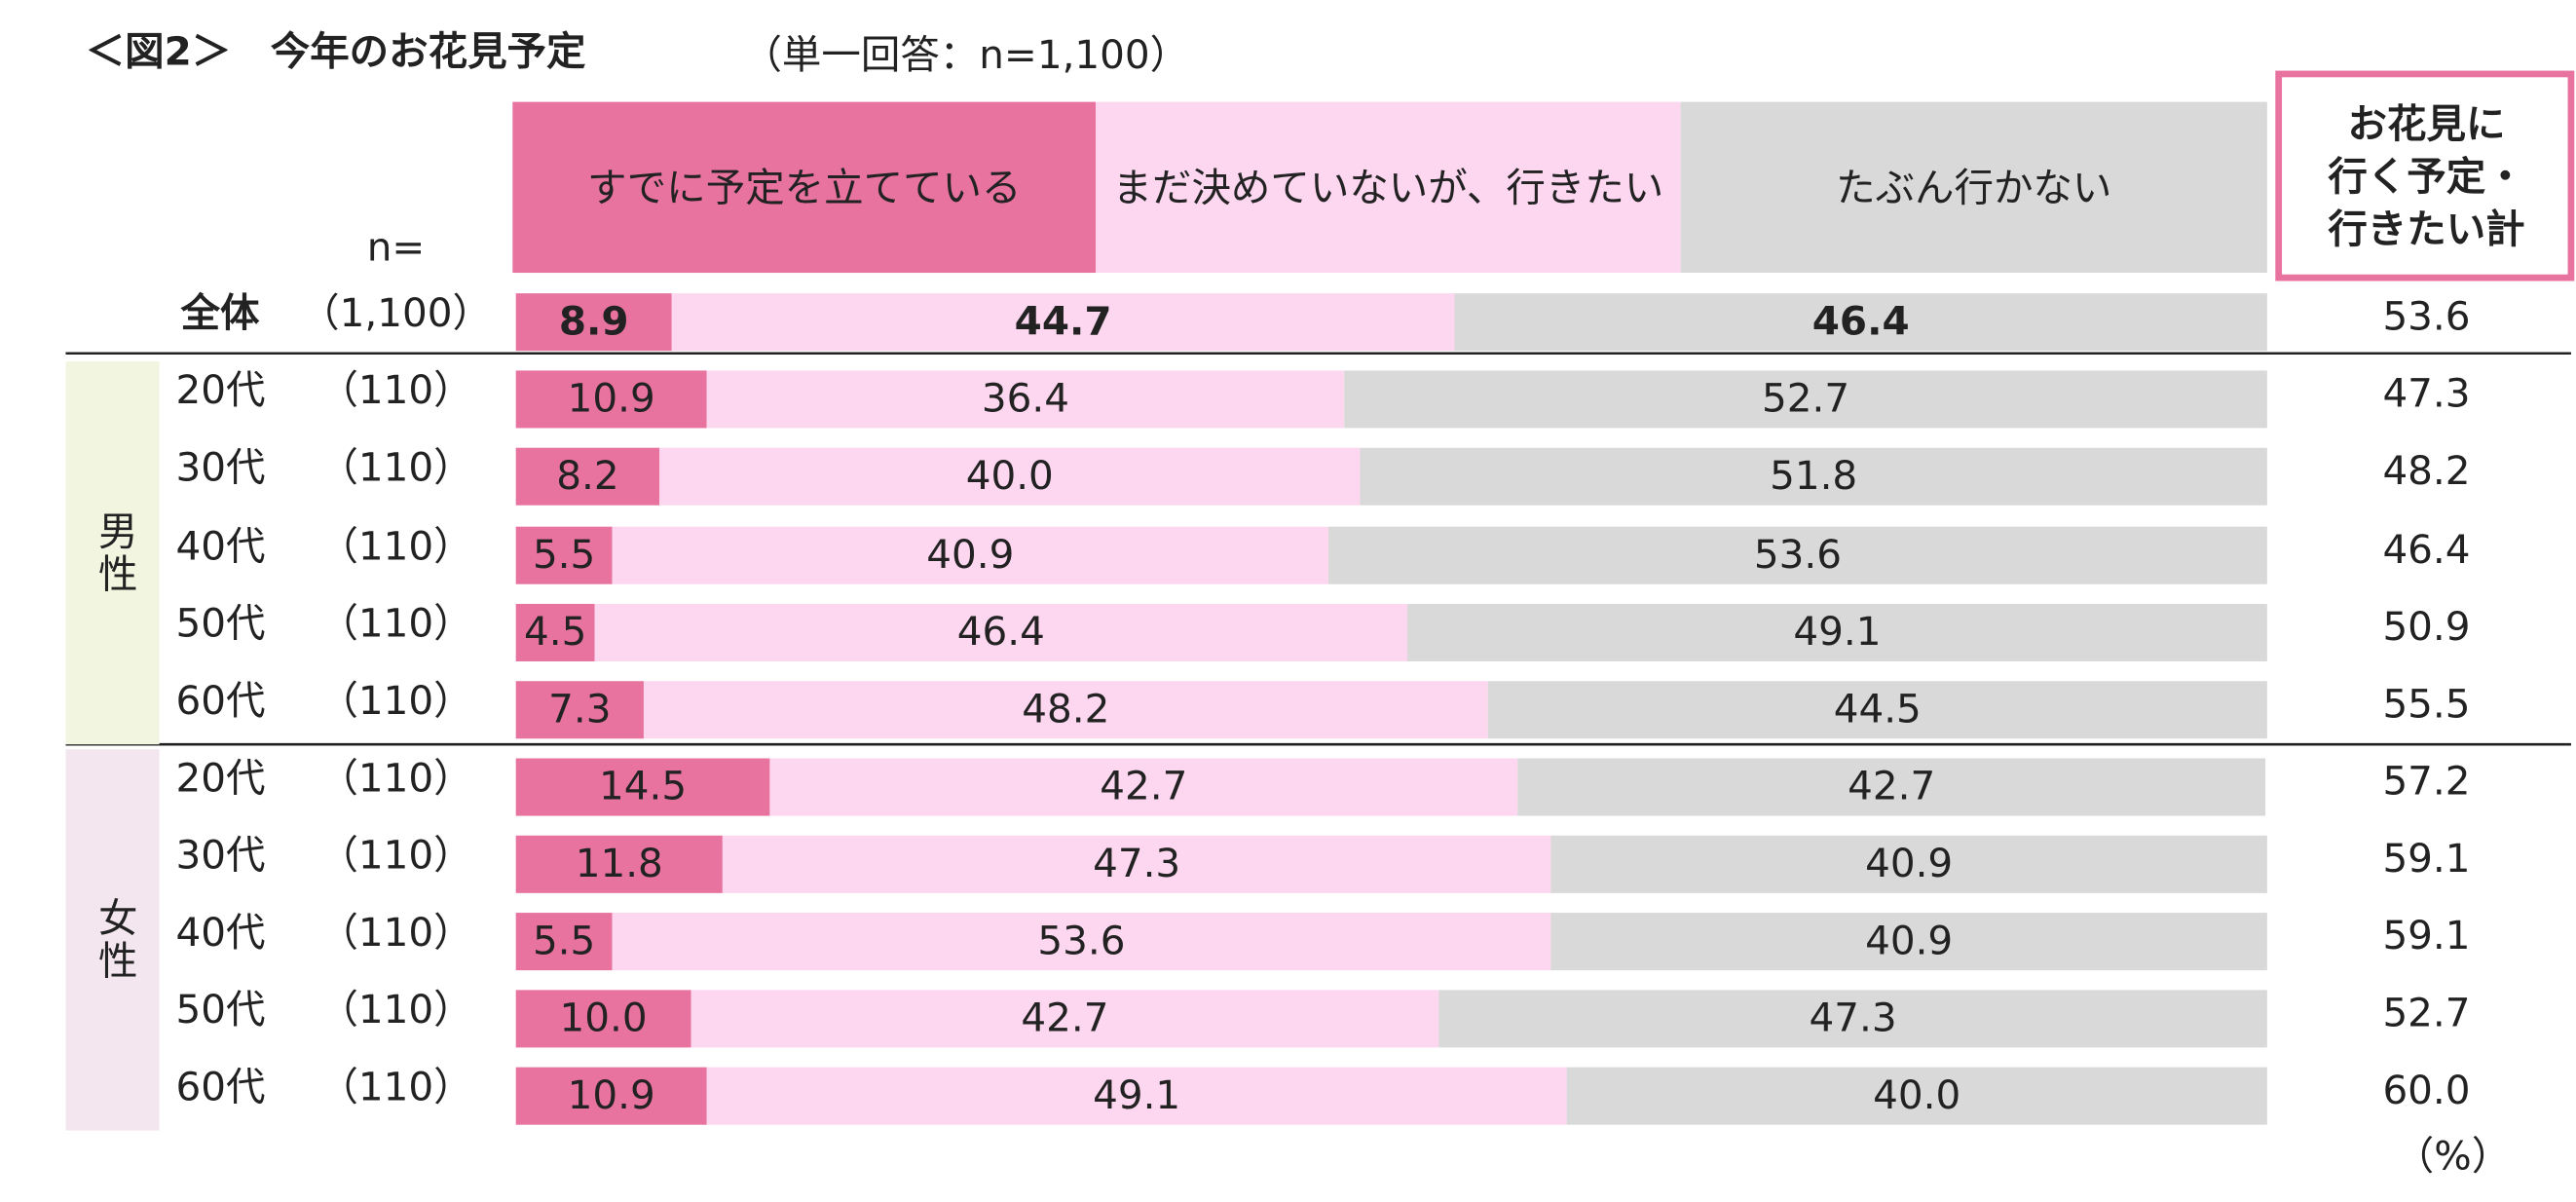 The image size is (2576, 1202). I want to click on value-label: 44.5, so click(1878, 708).